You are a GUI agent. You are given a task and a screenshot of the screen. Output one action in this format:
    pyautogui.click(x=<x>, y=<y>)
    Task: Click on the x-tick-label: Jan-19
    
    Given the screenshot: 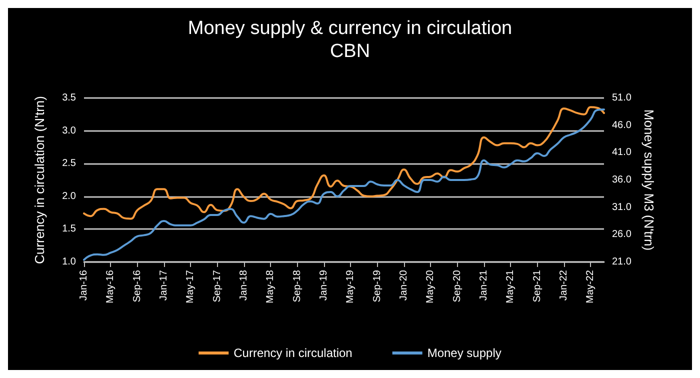 What is the action you would take?
    pyautogui.click(x=324, y=285)
    